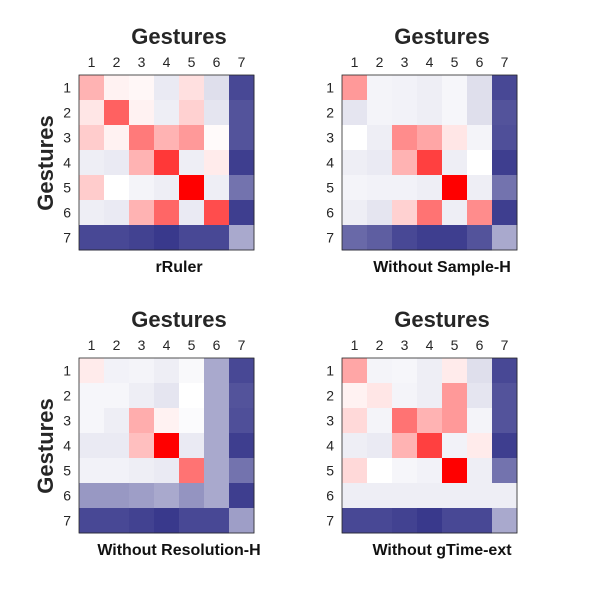 The image size is (600, 600). I want to click on heatmap-cell-r4-c6, so click(217, 163).